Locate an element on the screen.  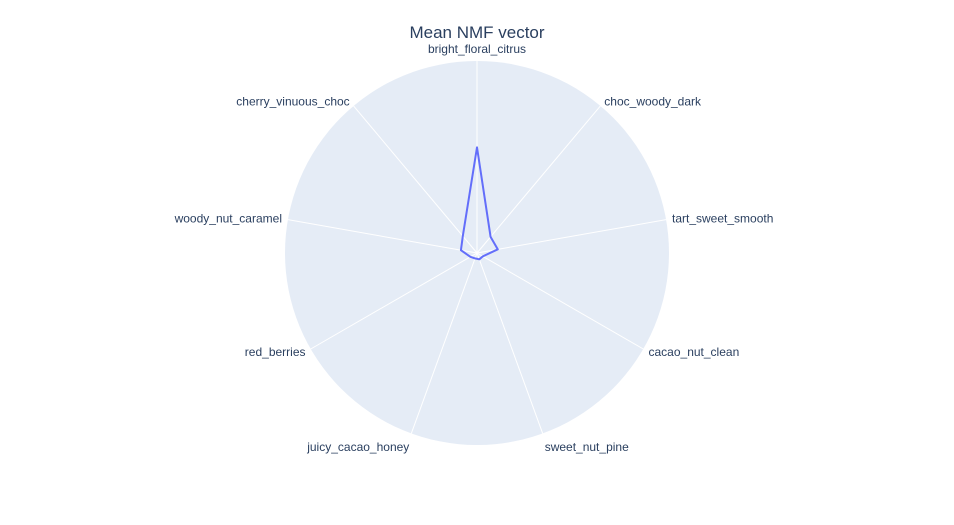
axis-label-cherry_vinuous_choc: cherry_vinuous_choc is located at coordinates (292, 101).